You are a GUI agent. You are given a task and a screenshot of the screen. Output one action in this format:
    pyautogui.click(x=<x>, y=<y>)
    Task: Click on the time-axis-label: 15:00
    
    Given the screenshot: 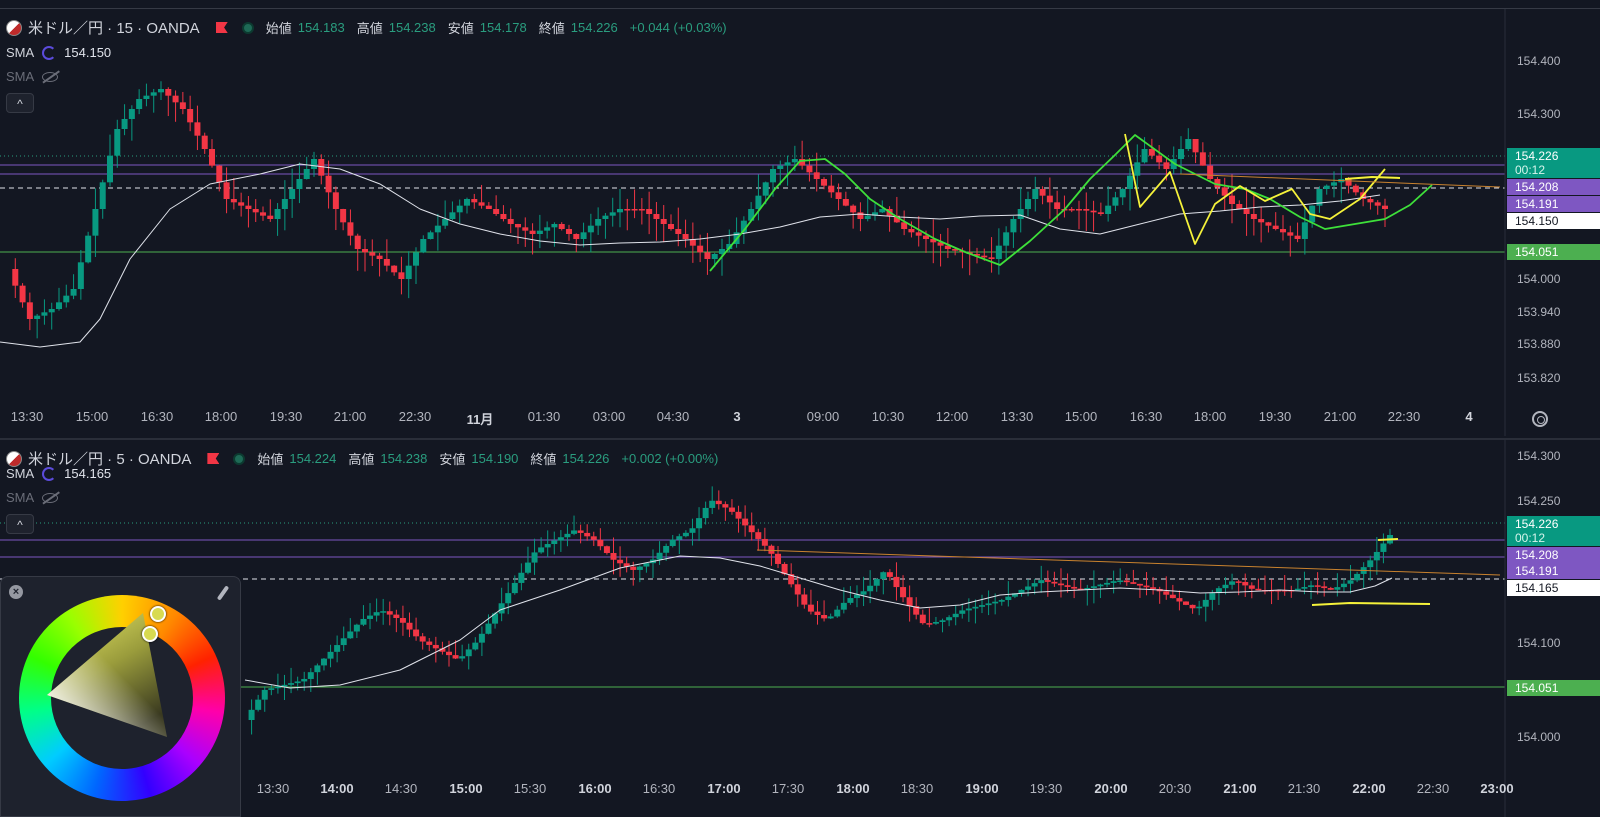 What is the action you would take?
    pyautogui.click(x=466, y=788)
    